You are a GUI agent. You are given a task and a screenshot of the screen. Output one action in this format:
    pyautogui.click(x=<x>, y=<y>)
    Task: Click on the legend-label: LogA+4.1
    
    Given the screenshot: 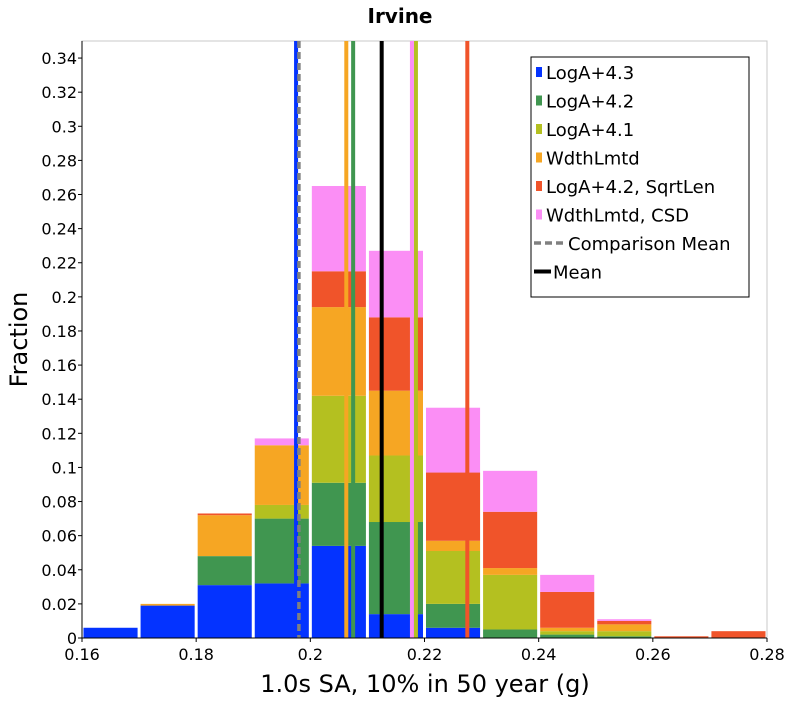 What is the action you would take?
    pyautogui.click(x=590, y=130)
    